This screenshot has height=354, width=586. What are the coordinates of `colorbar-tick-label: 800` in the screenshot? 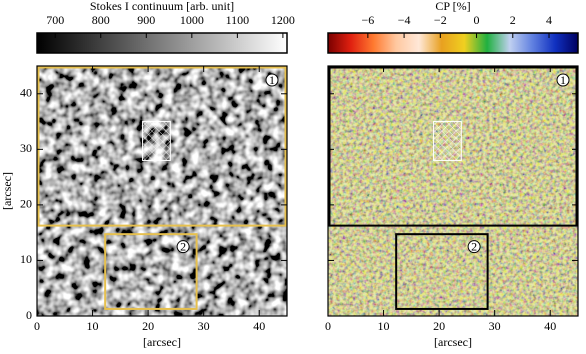 It's located at (101, 20).